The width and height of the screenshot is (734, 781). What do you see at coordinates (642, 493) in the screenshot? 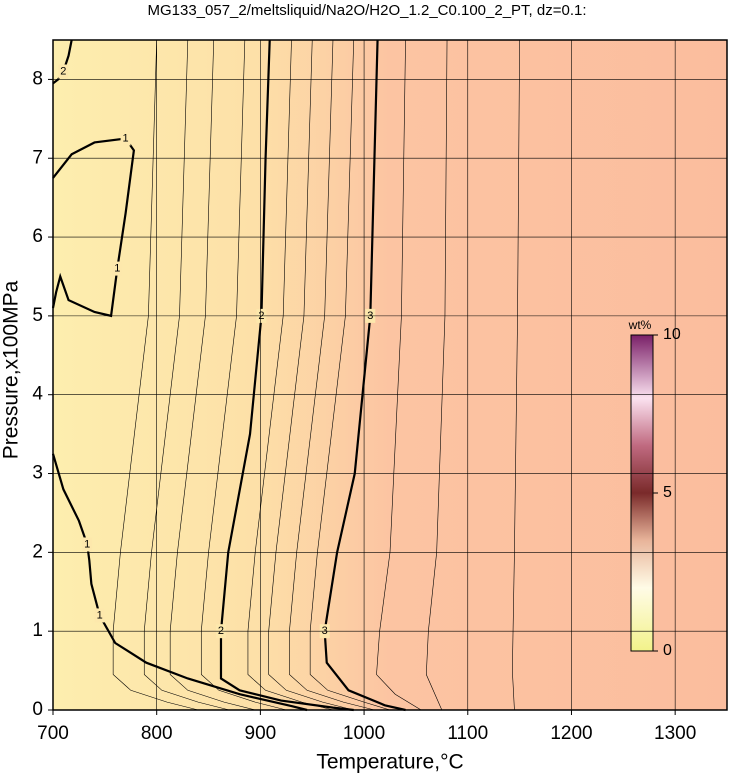
I see `colorbar` at bounding box center [642, 493].